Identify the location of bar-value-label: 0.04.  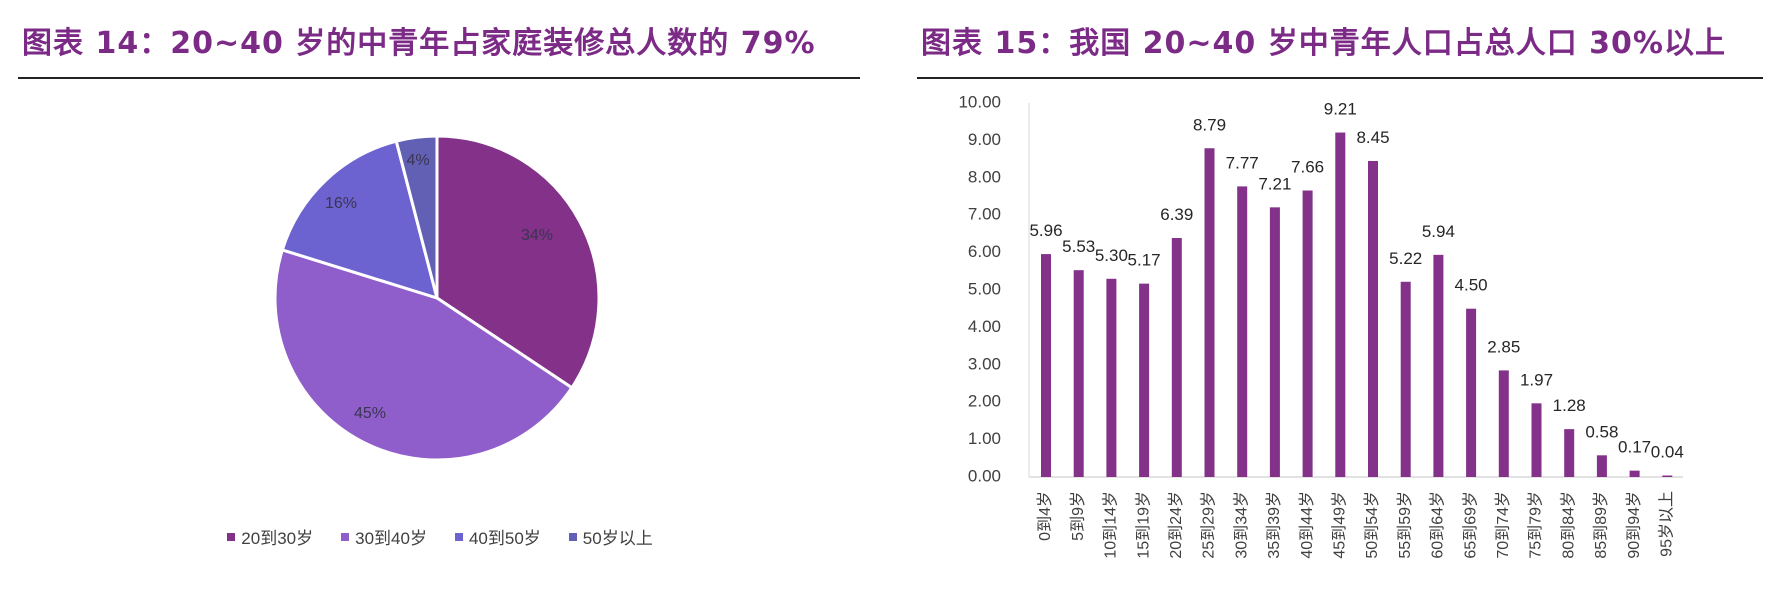
(1667, 452).